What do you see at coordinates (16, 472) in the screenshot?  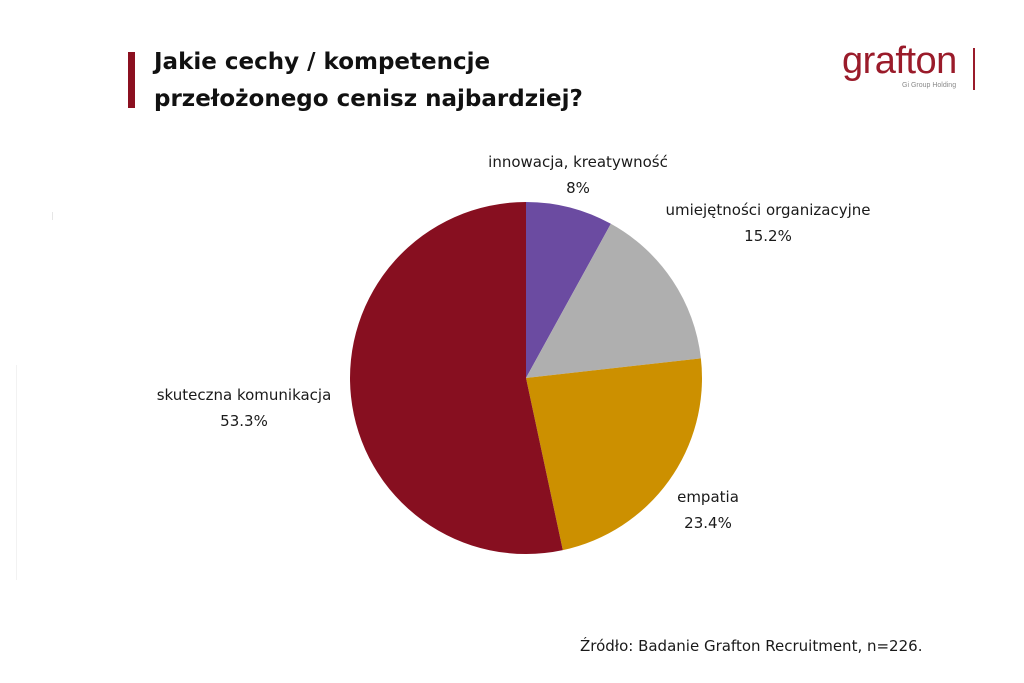 I see `decorative-line` at bounding box center [16, 472].